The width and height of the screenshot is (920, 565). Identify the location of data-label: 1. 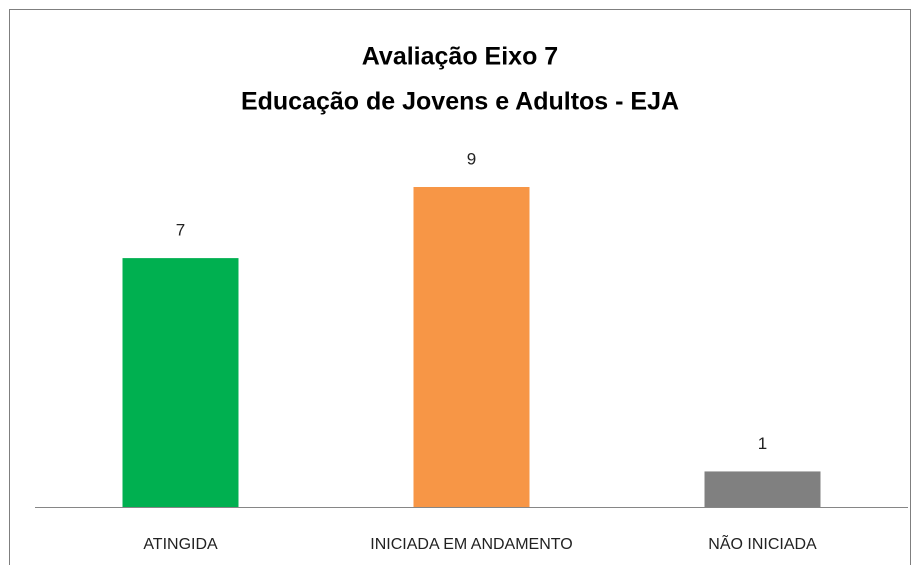
(762, 443).